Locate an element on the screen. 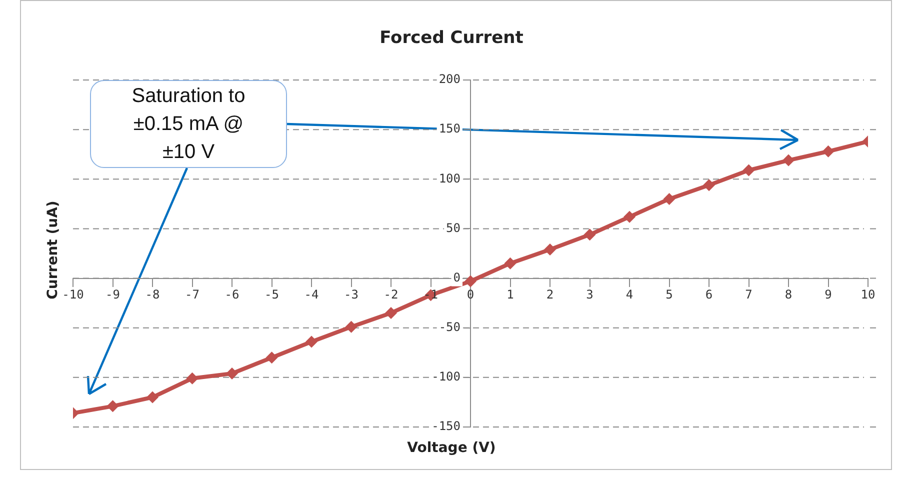 The width and height of the screenshot is (903, 484). x-tick-label: -2 is located at coordinates (391, 294).